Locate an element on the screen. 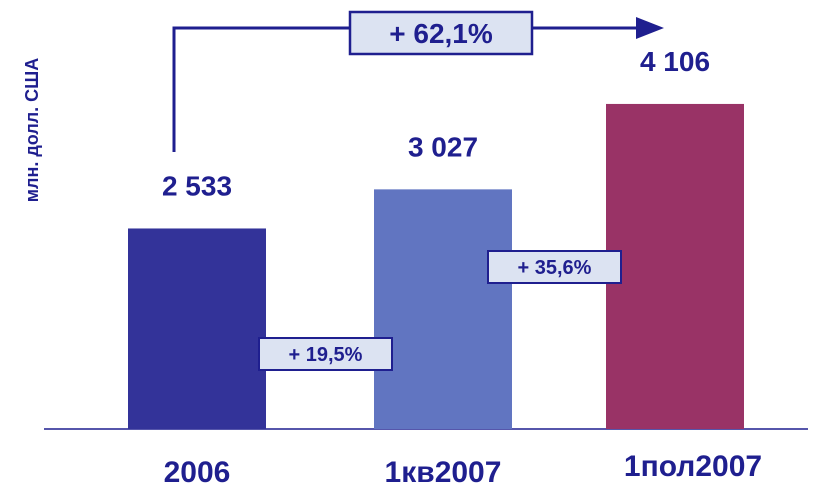 The width and height of the screenshot is (816, 484). x-tick-label: 1кв2007 is located at coordinates (443, 470).